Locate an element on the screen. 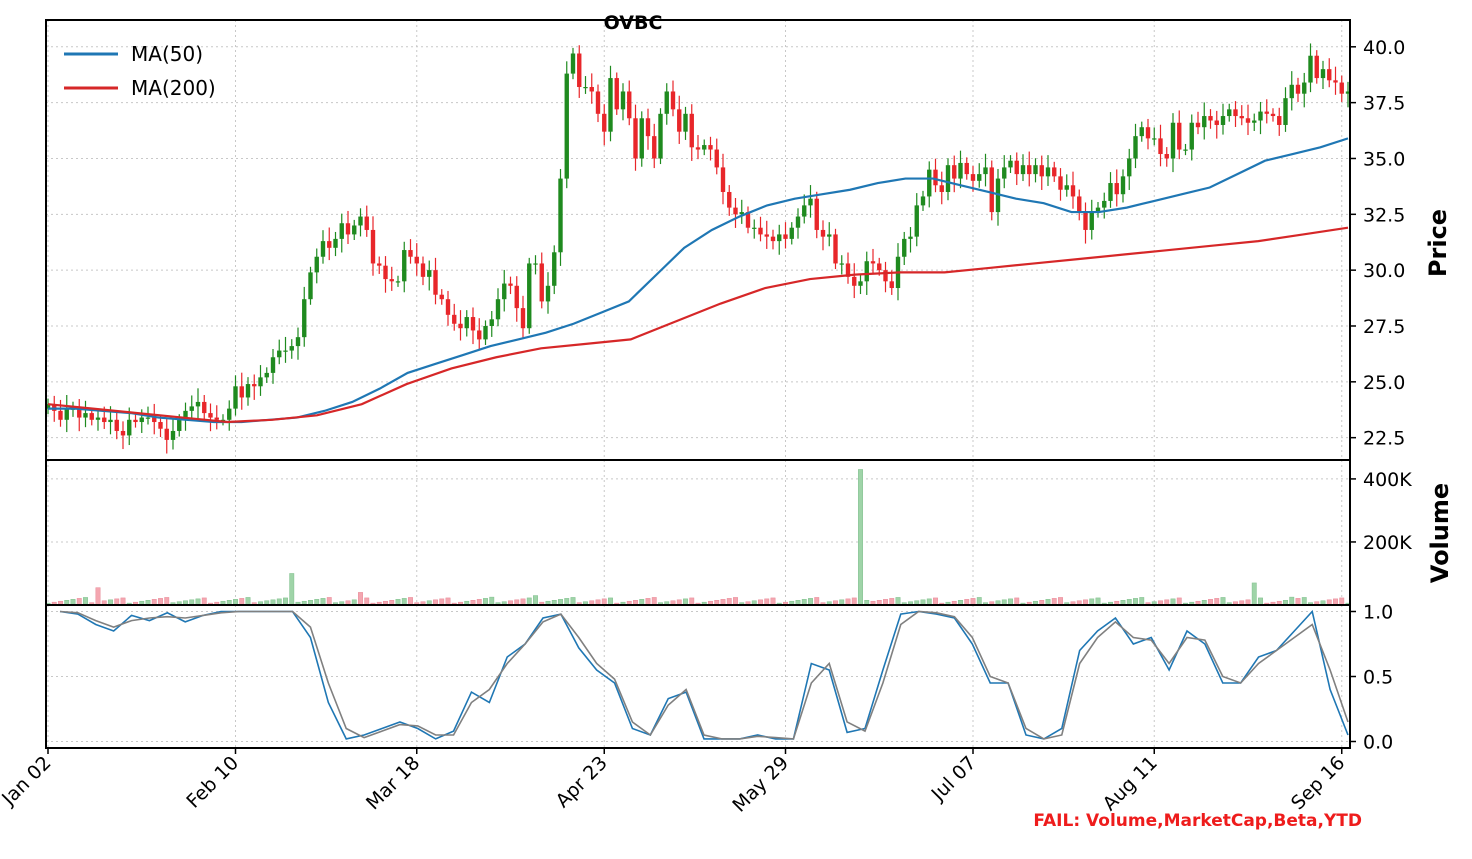 The height and width of the screenshot is (859, 1472). oscillator-lines is located at coordinates (704, 674).